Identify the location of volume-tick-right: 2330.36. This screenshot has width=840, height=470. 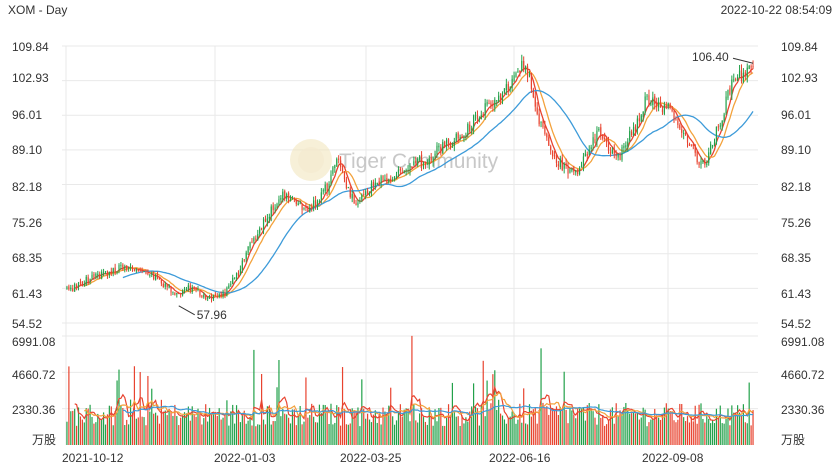
(803, 410).